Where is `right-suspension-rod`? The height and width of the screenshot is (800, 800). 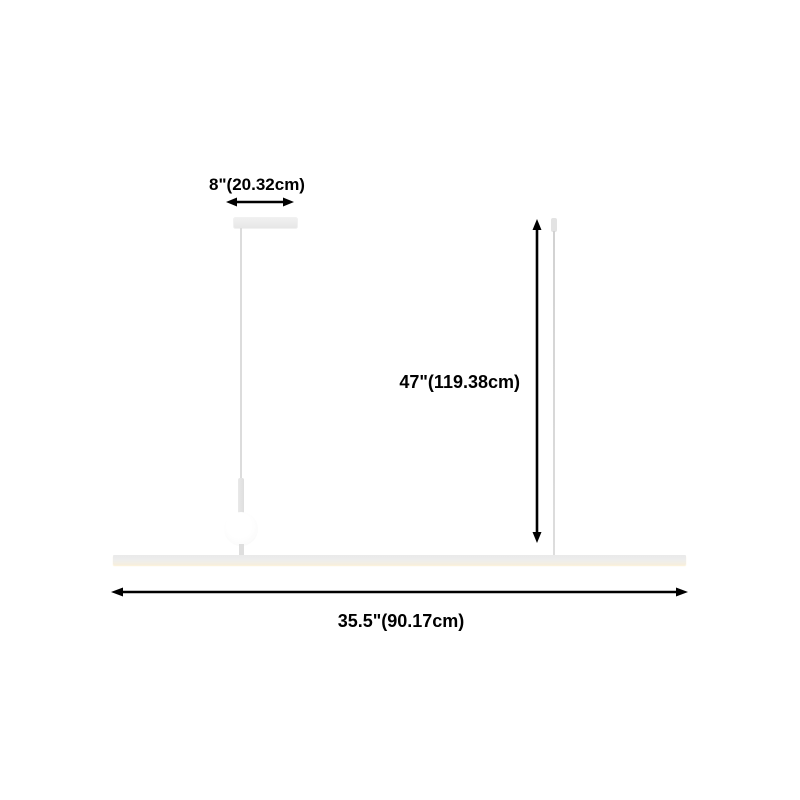 right-suspension-rod is located at coordinates (554, 393).